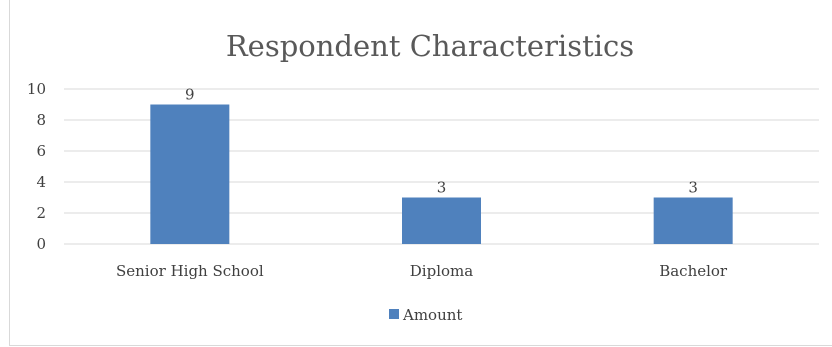 This screenshot has height=347, width=832. What do you see at coordinates (41, 120) in the screenshot?
I see `y-tick-label: 8` at bounding box center [41, 120].